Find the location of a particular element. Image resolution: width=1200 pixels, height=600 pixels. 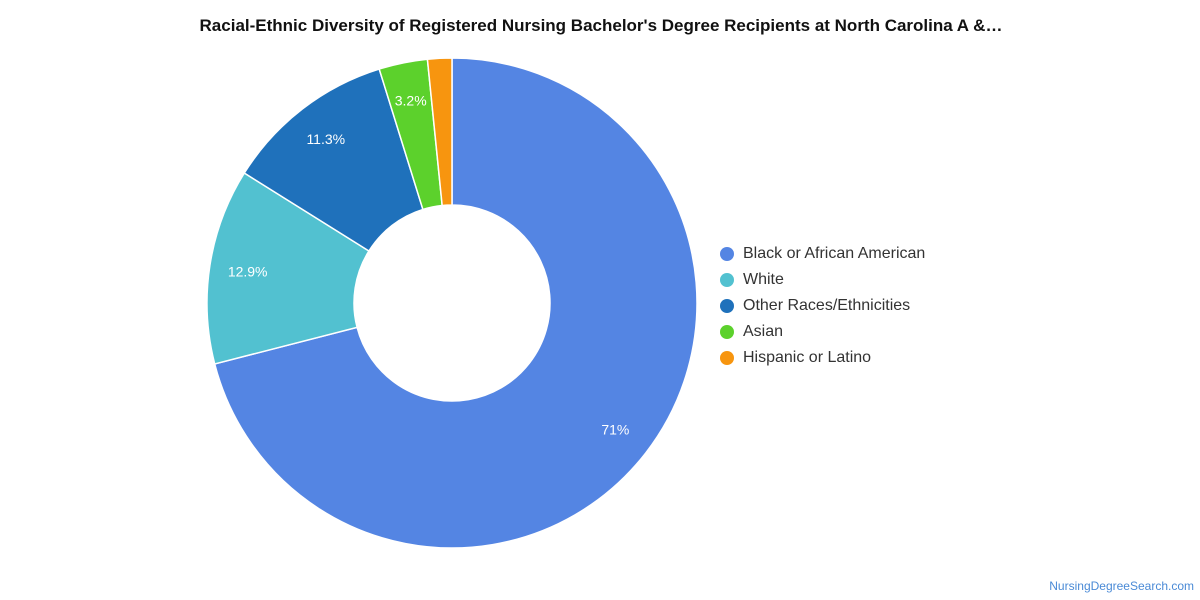

pie-slice-white is located at coordinates (288, 268).